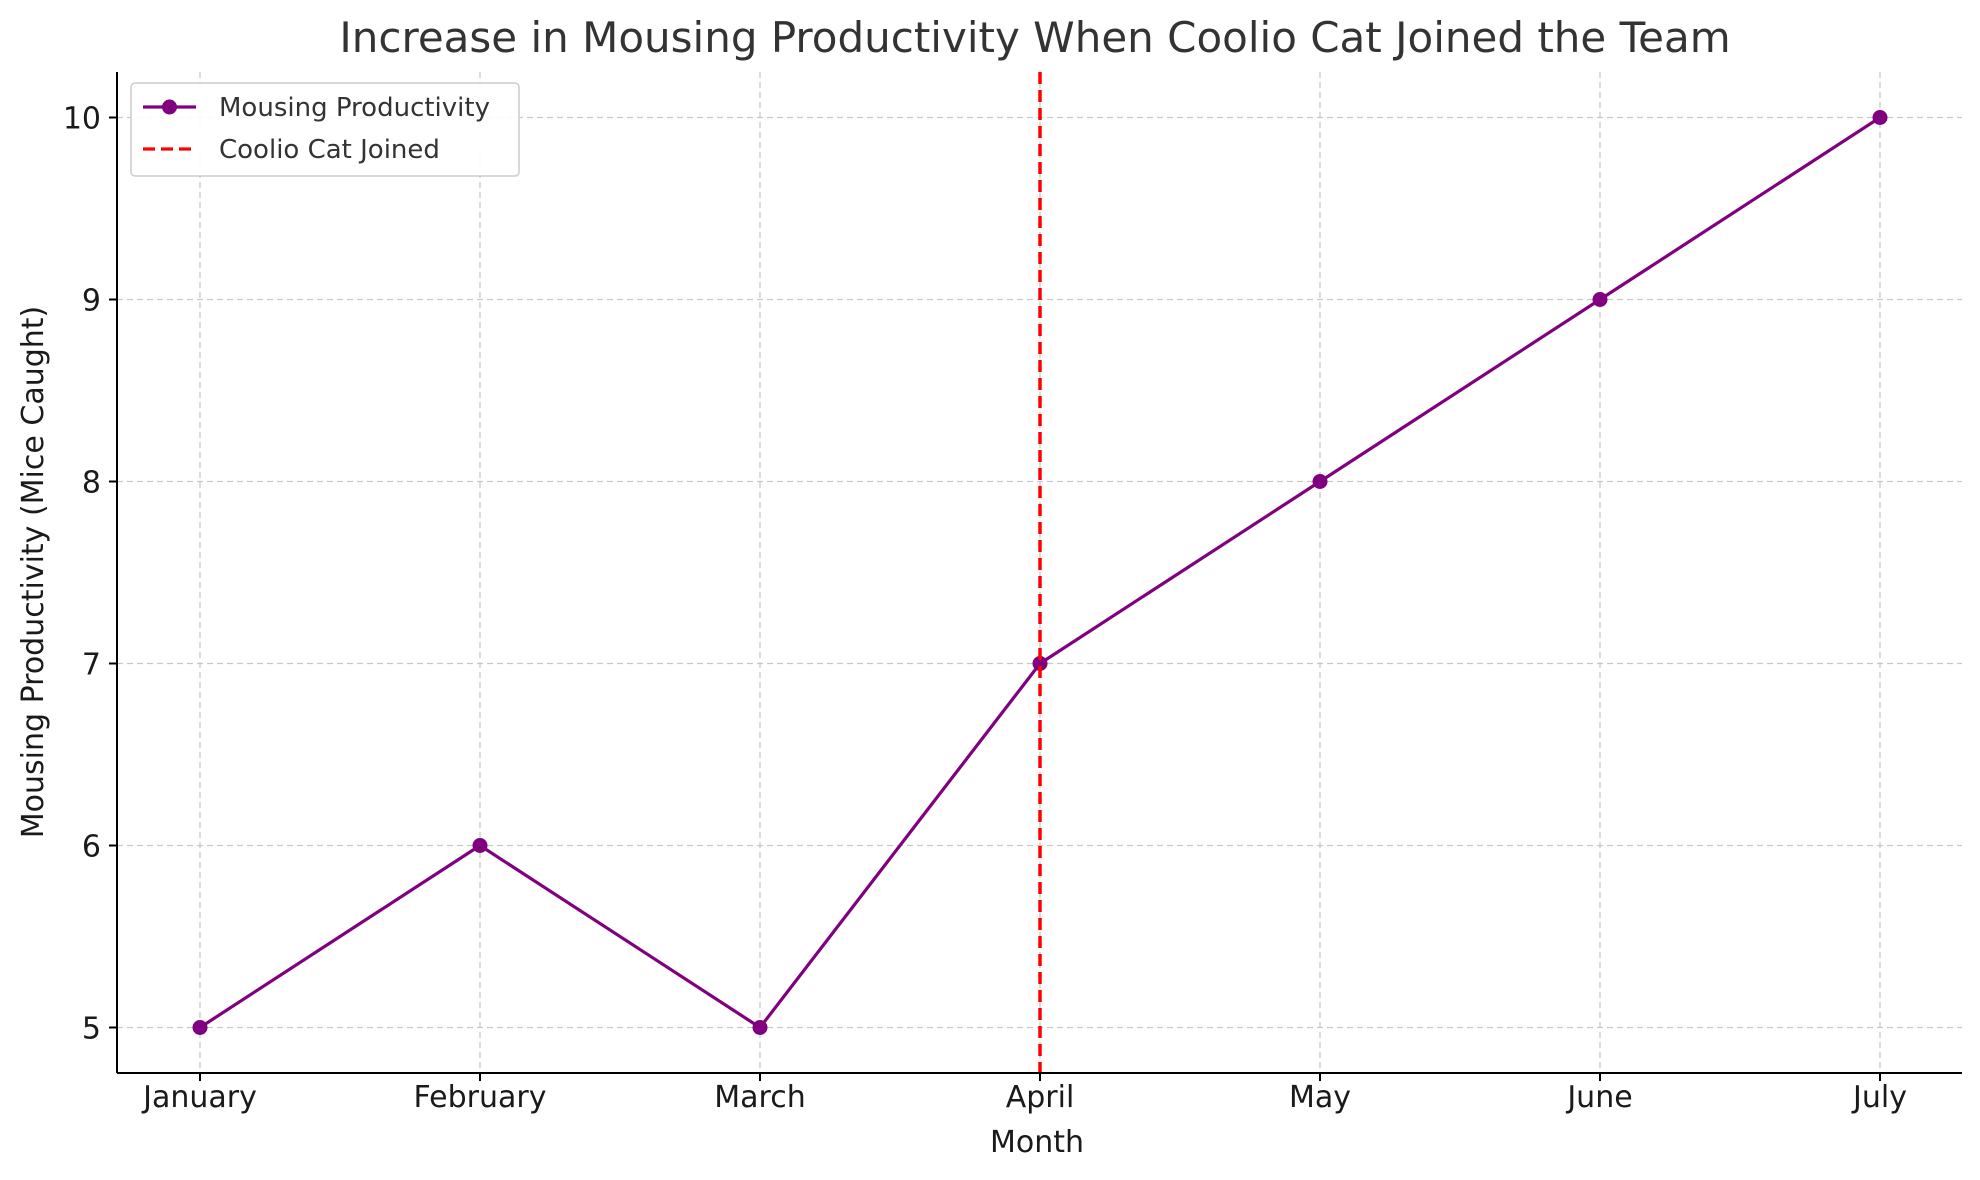  I want to click on data-point-february, so click(480, 845).